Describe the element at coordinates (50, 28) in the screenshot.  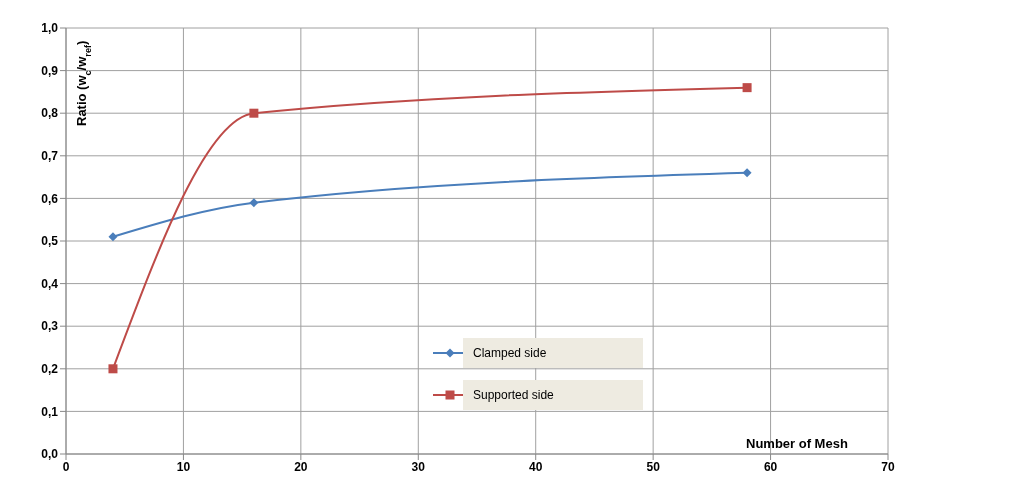
I see `y-tick-label: 1,0` at that location.